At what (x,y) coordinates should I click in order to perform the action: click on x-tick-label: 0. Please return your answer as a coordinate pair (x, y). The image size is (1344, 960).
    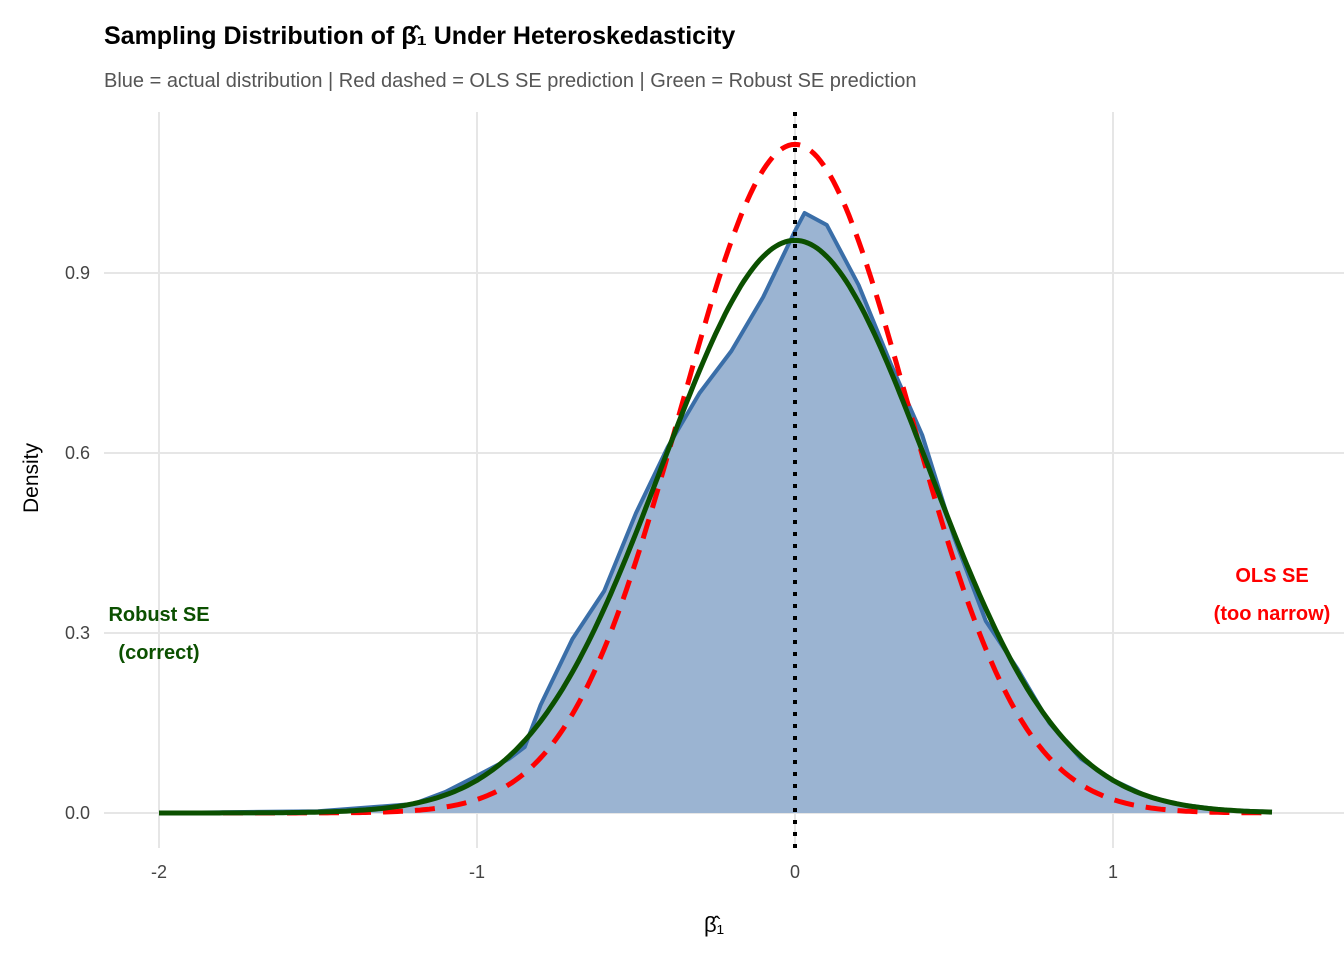
    Looking at the image, I should click on (795, 872).